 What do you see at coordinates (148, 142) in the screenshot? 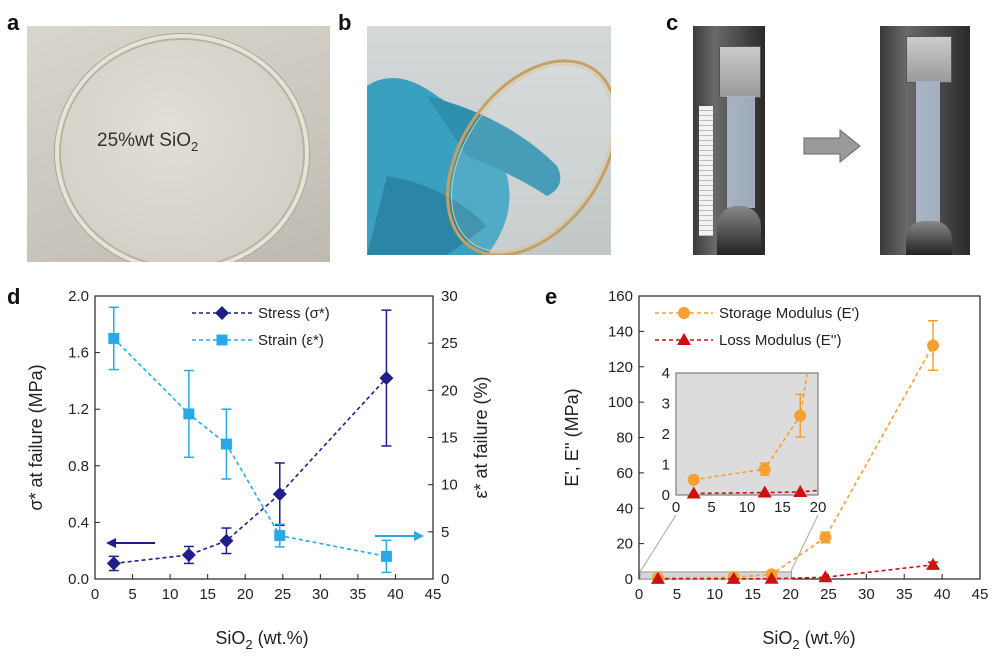
I see `dish-label: 25%wt SiO2` at bounding box center [148, 142].